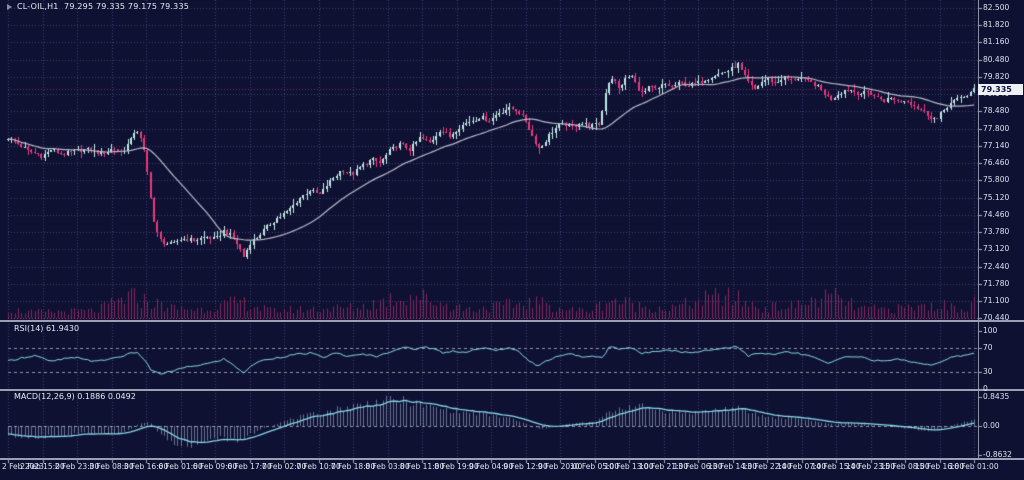 This screenshot has width=1024, height=480. I want to click on price-axis-label: 78.480, so click(996, 111).